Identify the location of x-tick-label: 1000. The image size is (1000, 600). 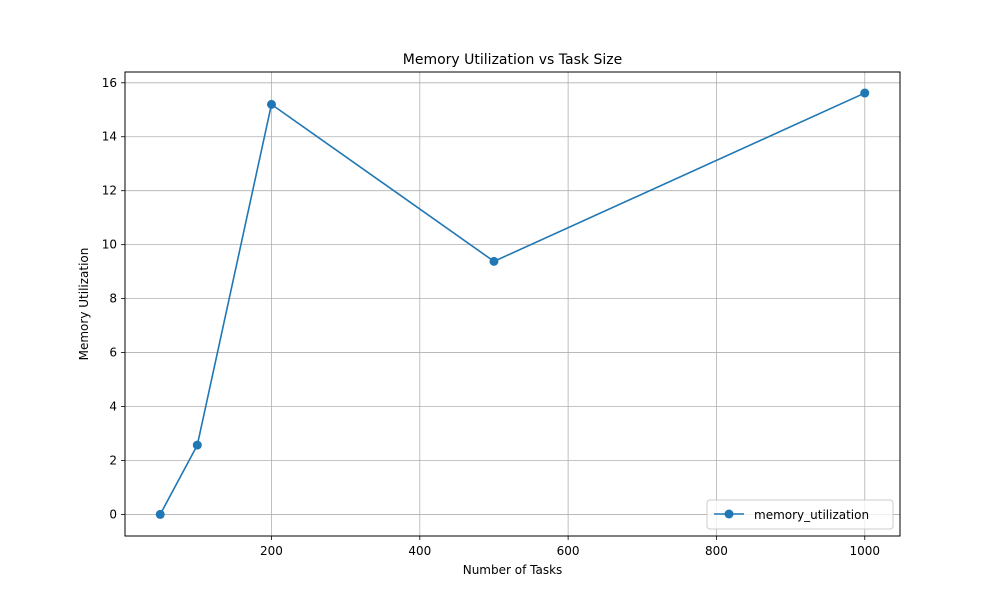
(864, 551).